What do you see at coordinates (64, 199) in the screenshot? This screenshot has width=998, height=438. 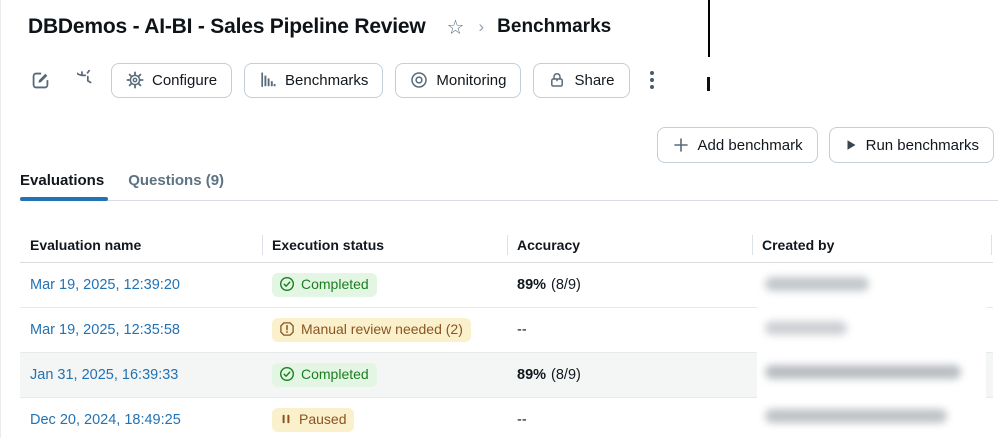 I see `active-tab-underline` at bounding box center [64, 199].